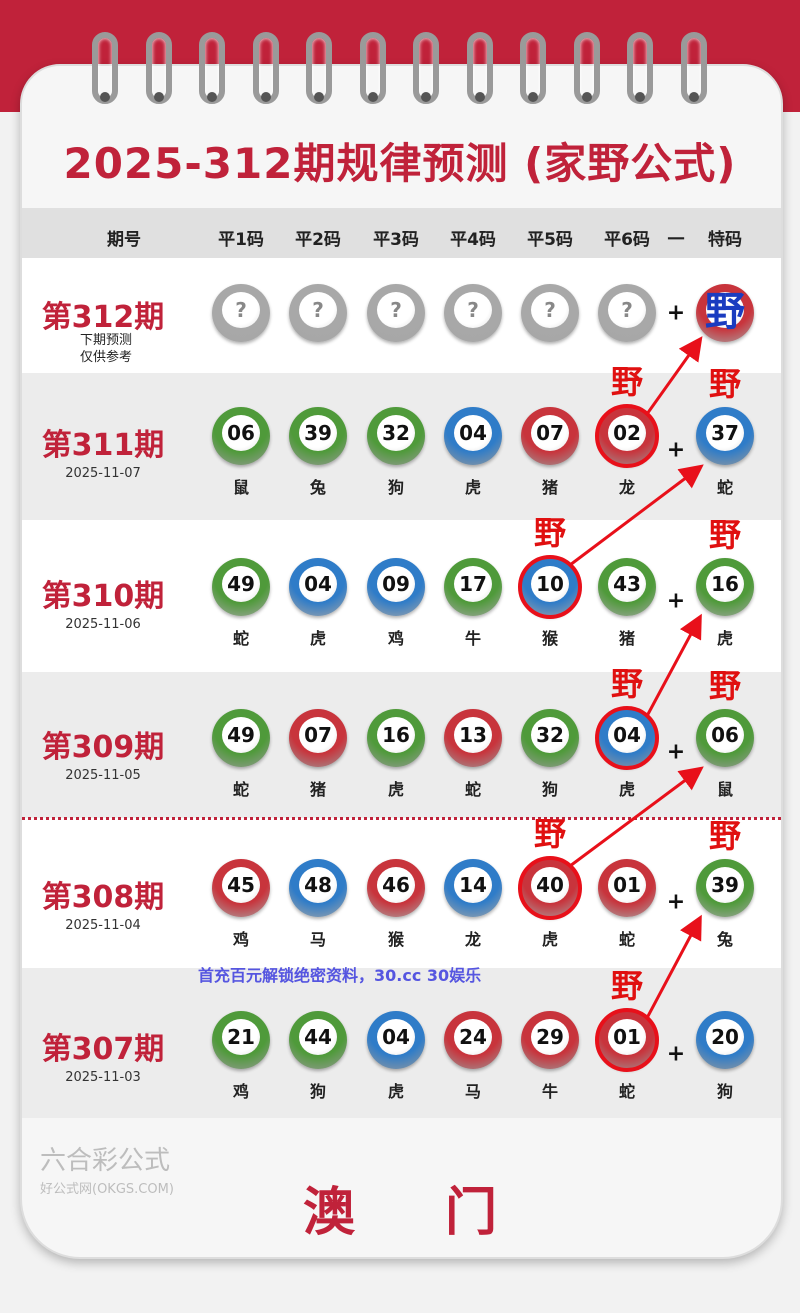 This screenshot has height=1313, width=800. I want to click on page-title: 2025-312期规律预测 (家野公式), so click(400, 163).